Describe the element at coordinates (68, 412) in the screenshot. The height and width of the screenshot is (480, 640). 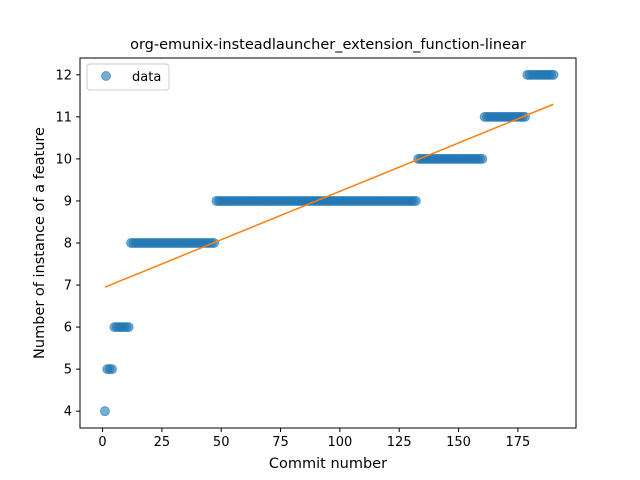
I see `y-tick-label: 4` at that location.